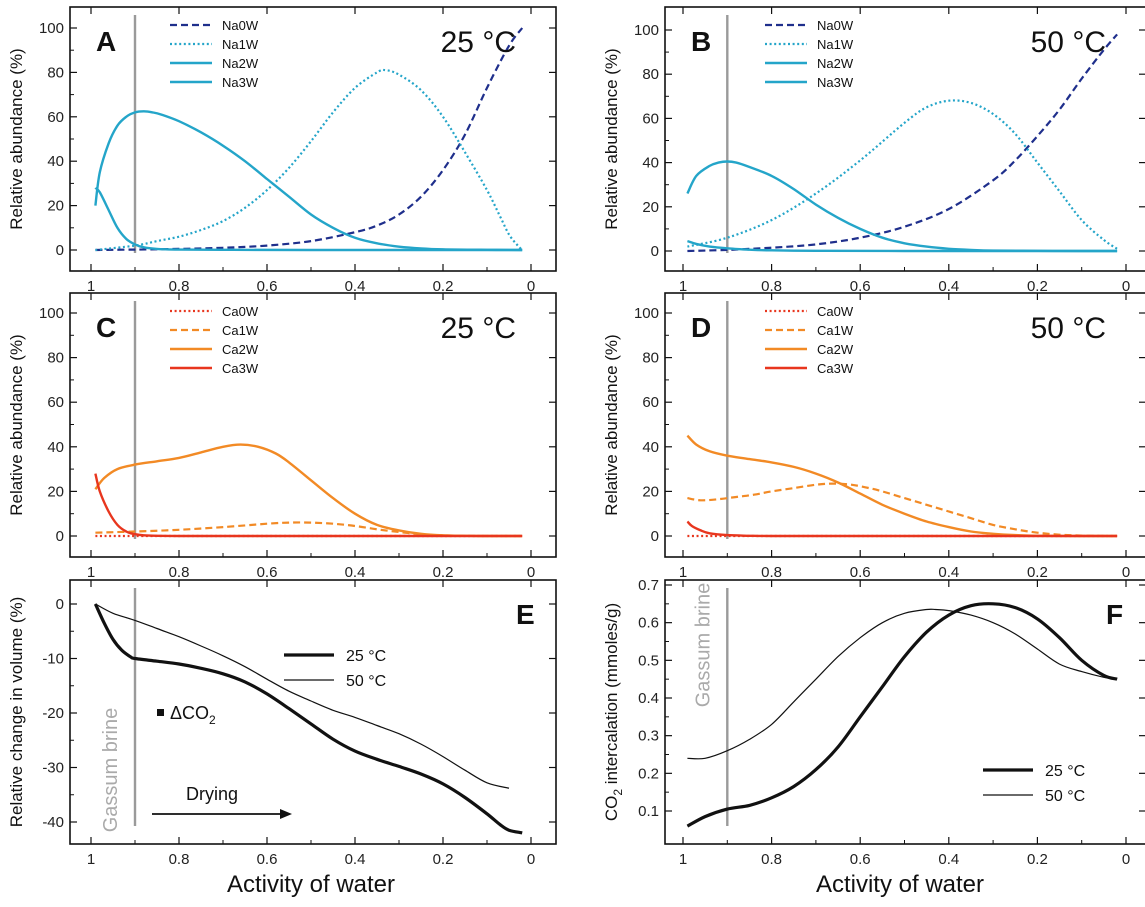 This screenshot has width=1145, height=907. What do you see at coordinates (525, 614) in the screenshot?
I see `panel-letter: E` at bounding box center [525, 614].